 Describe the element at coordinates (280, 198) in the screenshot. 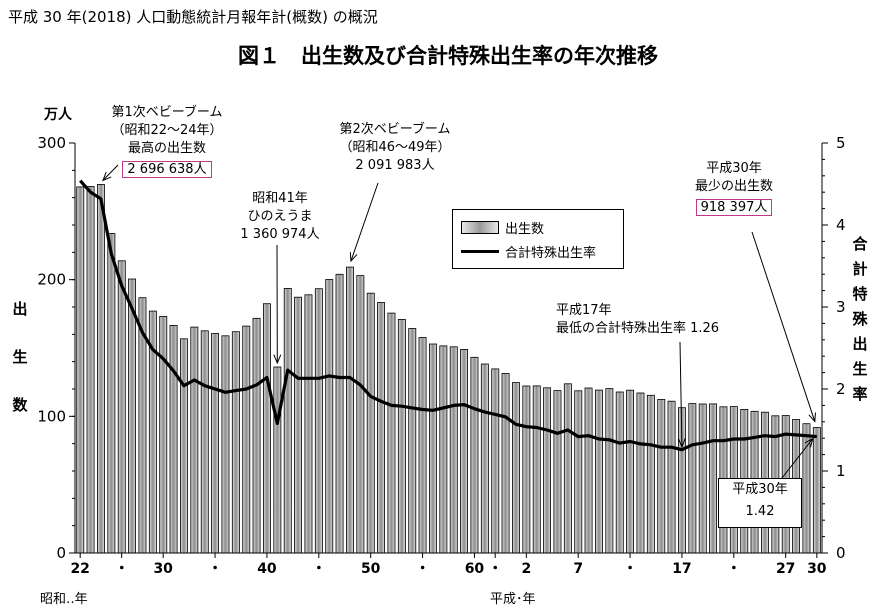

I see `annotation-hinoe-line1: 昭和41年` at that location.